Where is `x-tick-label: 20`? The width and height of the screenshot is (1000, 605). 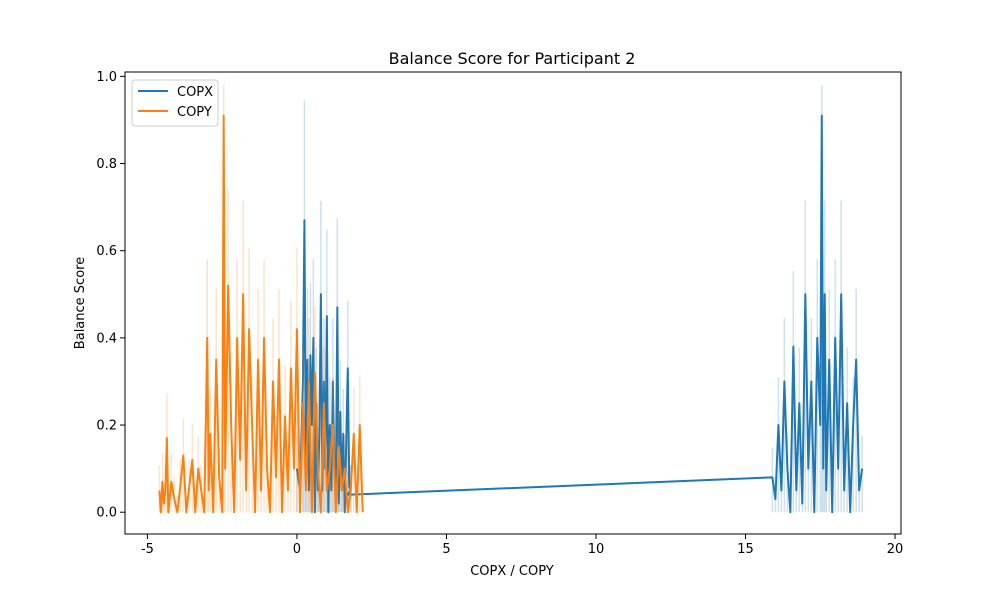 x-tick-label: 20 is located at coordinates (895, 549).